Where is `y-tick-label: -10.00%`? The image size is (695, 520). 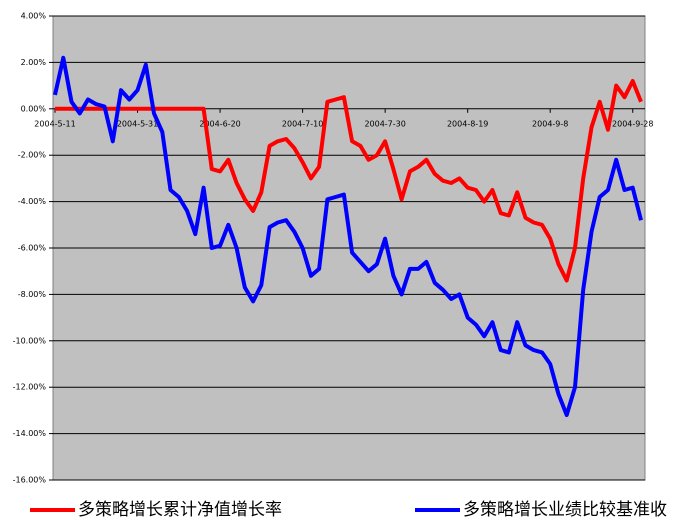 y-tick-label: -10.00% is located at coordinates (30, 340).